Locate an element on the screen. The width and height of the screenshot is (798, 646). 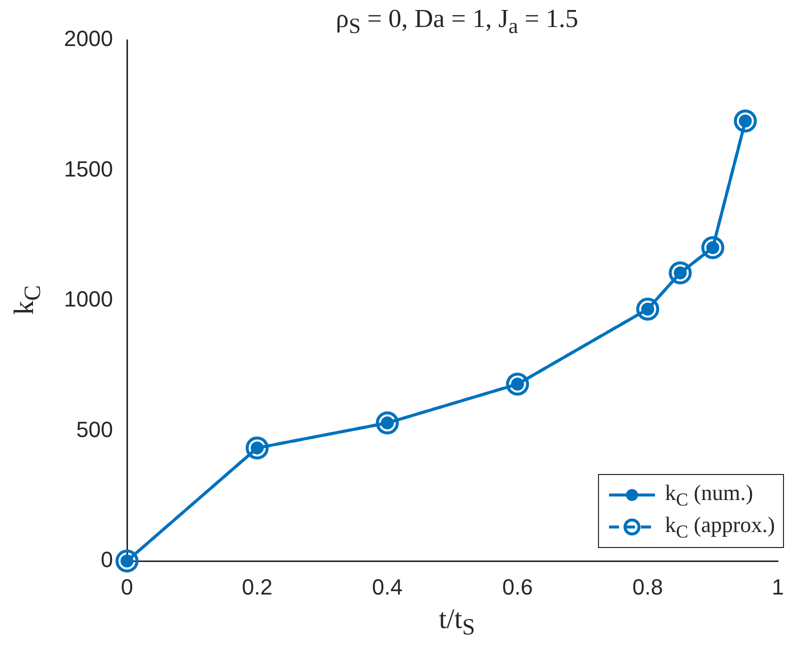
y-tick-label: 500 is located at coordinates (94, 429).